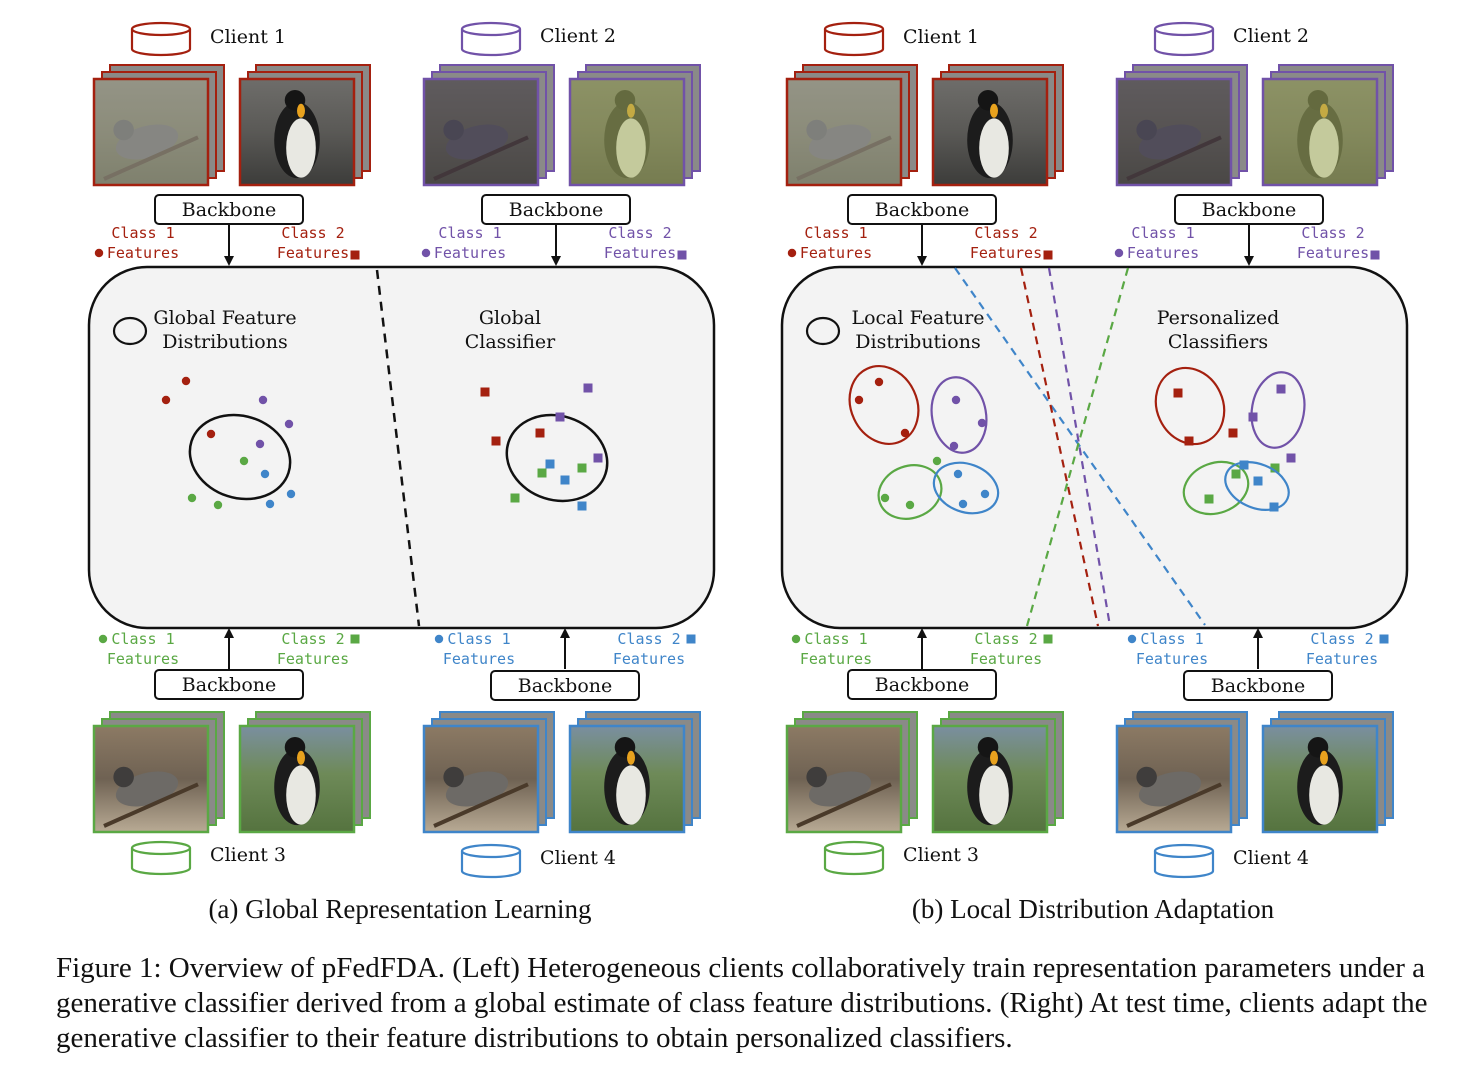 The image size is (1483, 1069). Describe the element at coordinates (1132, 639) in the screenshot. I see `panel-b-client-4-features-class1-marker` at that location.